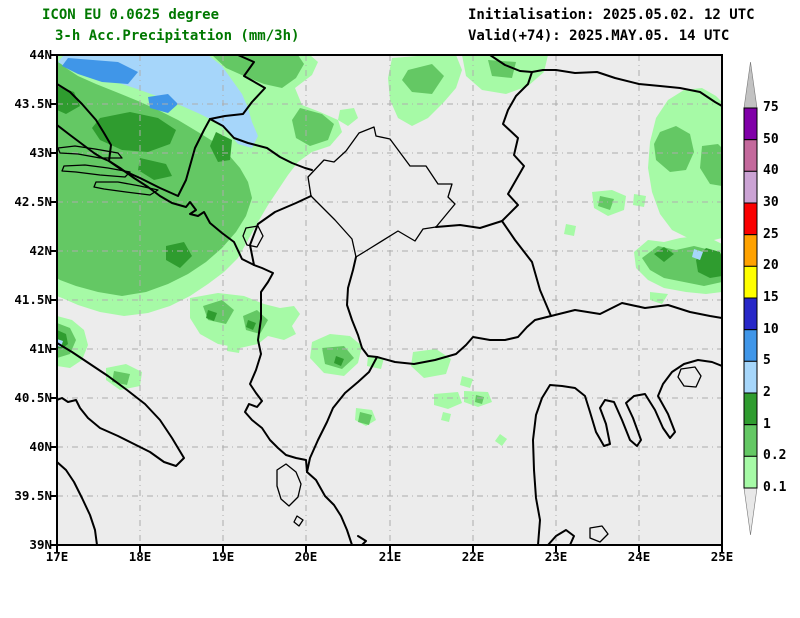 The width and height of the screenshot is (800, 618). What do you see at coordinates (771, 107) in the screenshot?
I see `legend-label: 75` at bounding box center [771, 107].